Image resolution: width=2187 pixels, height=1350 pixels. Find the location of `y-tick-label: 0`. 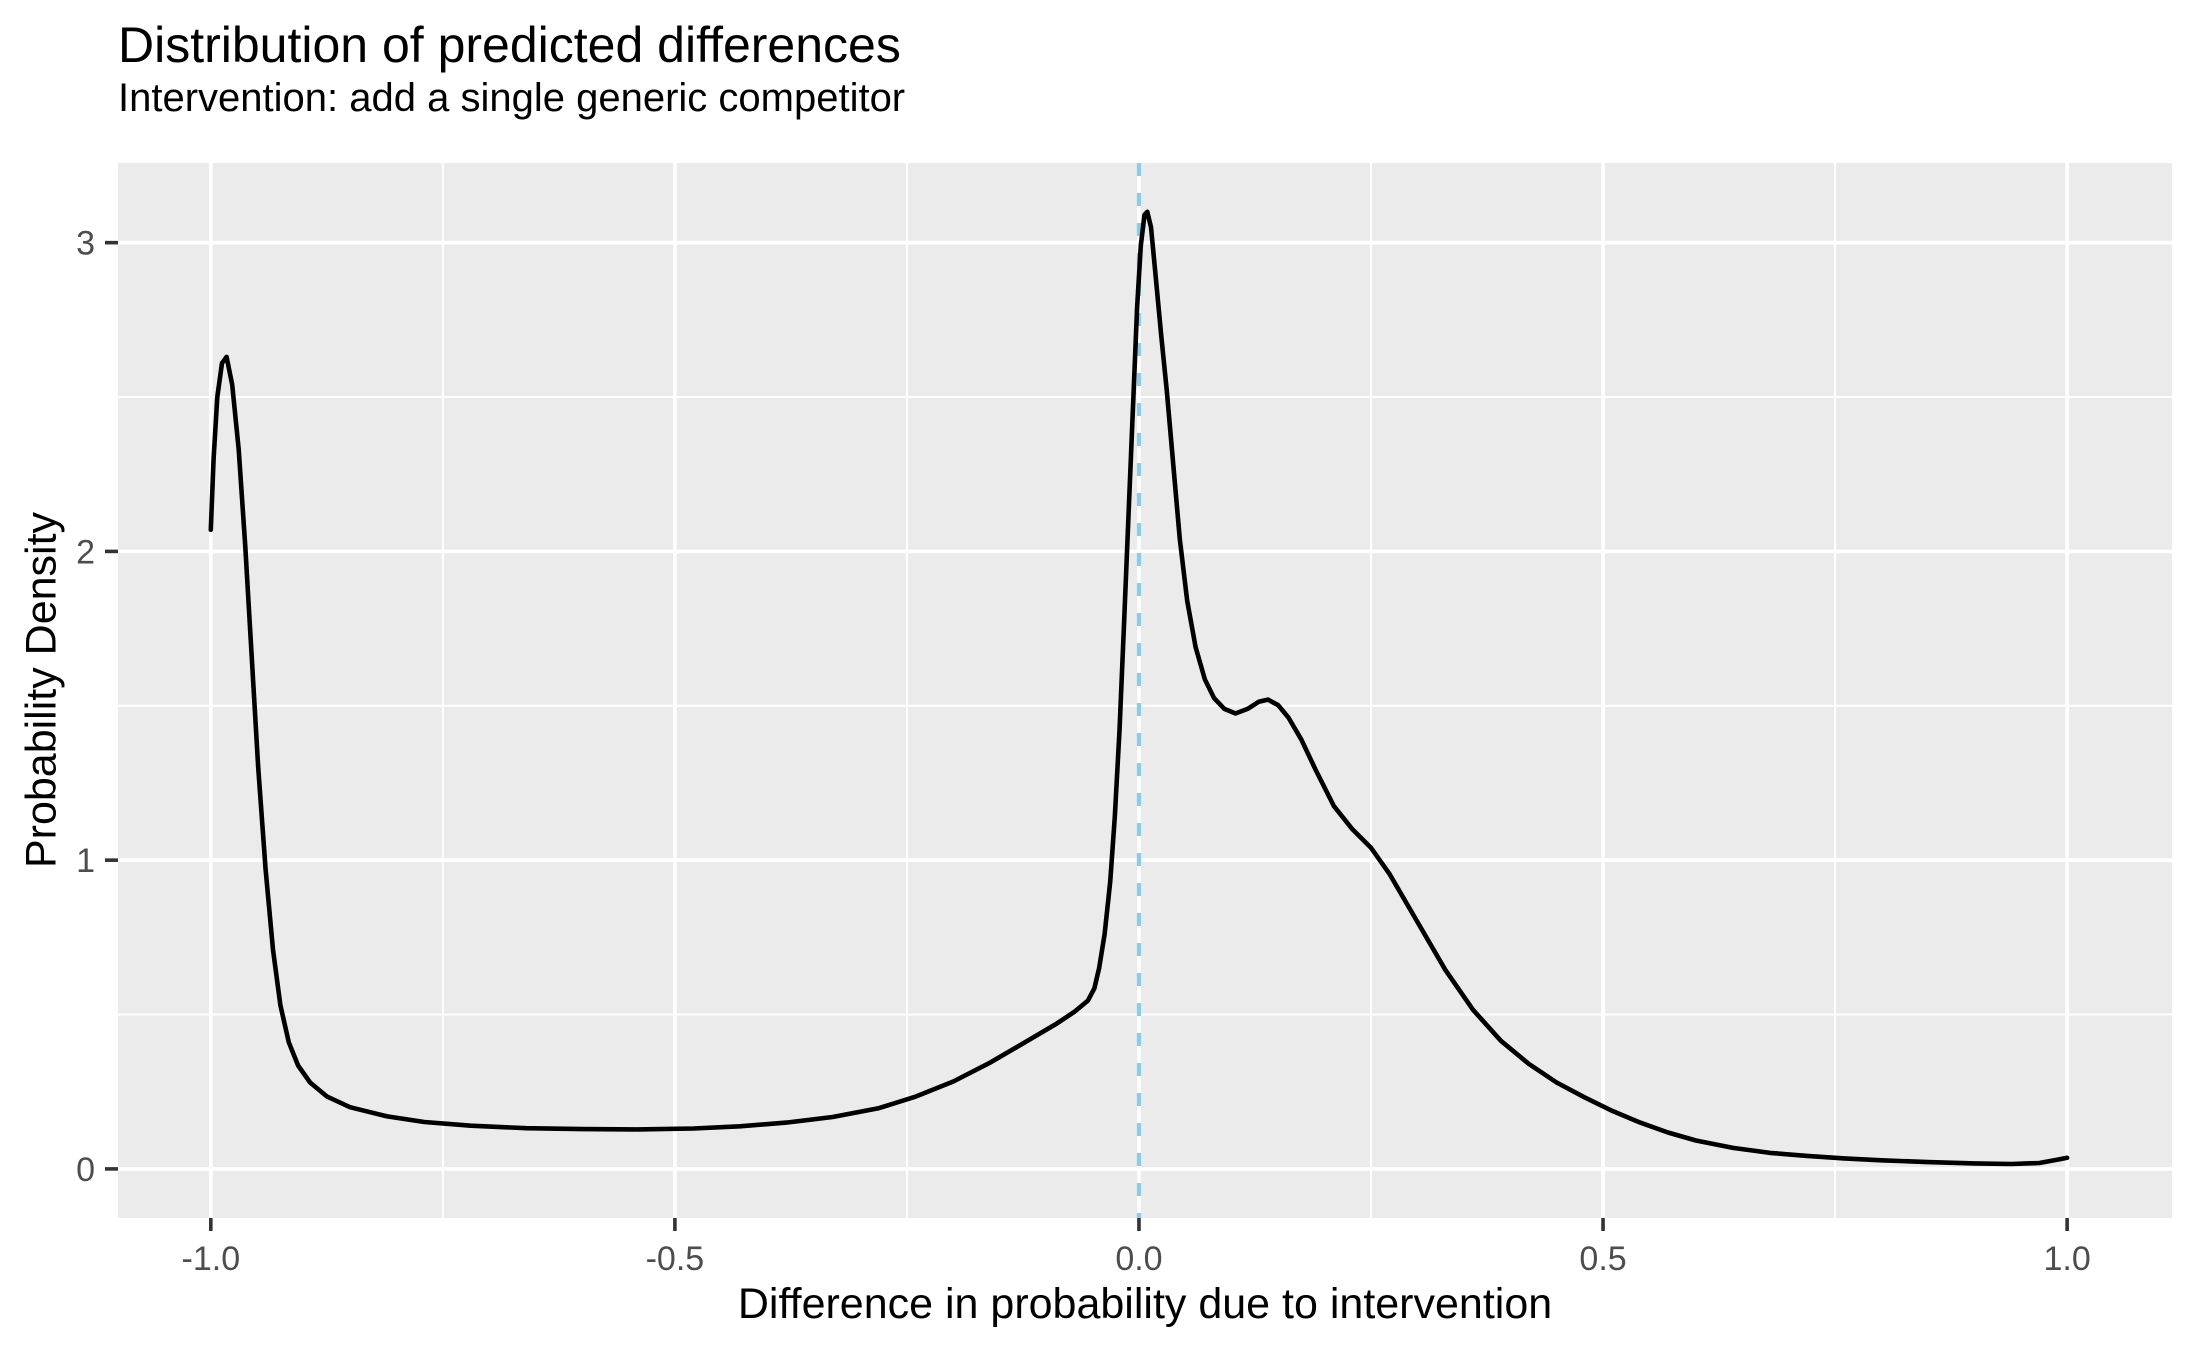

y-tick-label: 0 is located at coordinates (85, 1170).